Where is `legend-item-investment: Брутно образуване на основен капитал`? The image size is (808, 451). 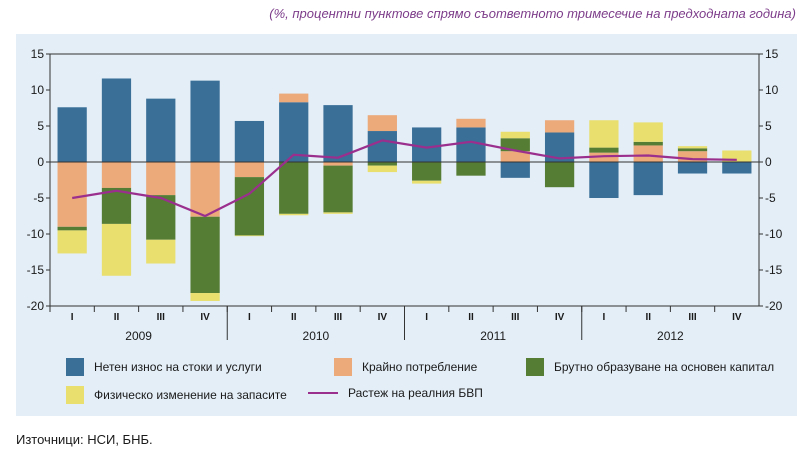
legend-item-investment: Брутно образуване на основен капитал is located at coordinates (650, 367).